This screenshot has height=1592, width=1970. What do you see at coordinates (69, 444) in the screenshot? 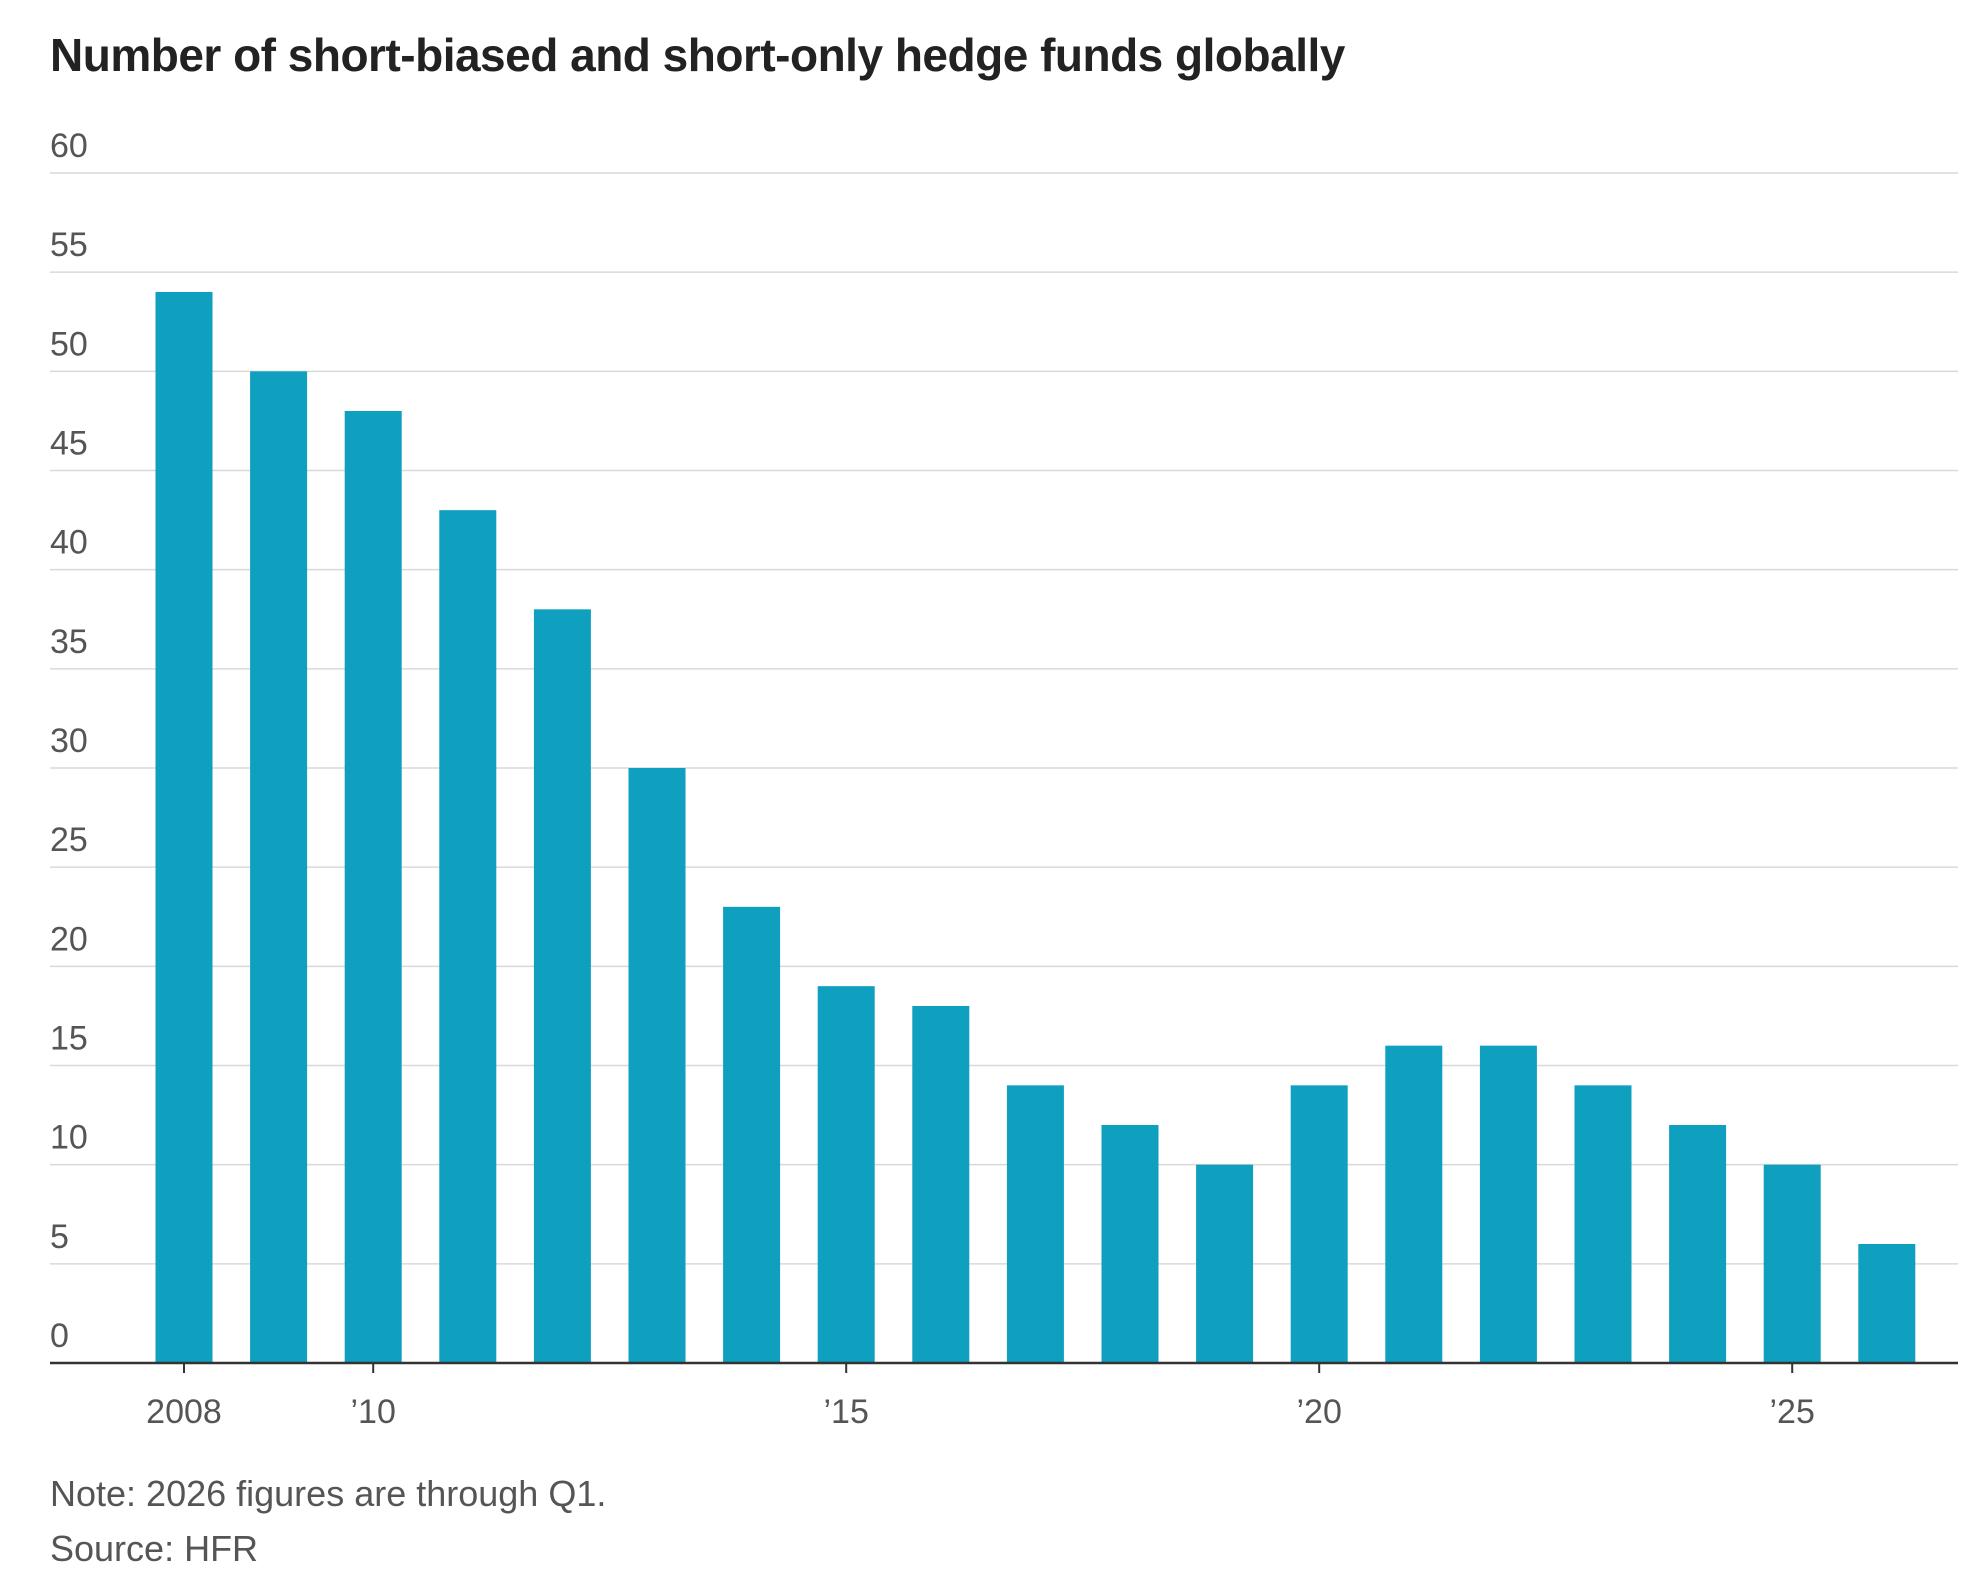
I see `y-tick-label-45: 45` at bounding box center [69, 444].